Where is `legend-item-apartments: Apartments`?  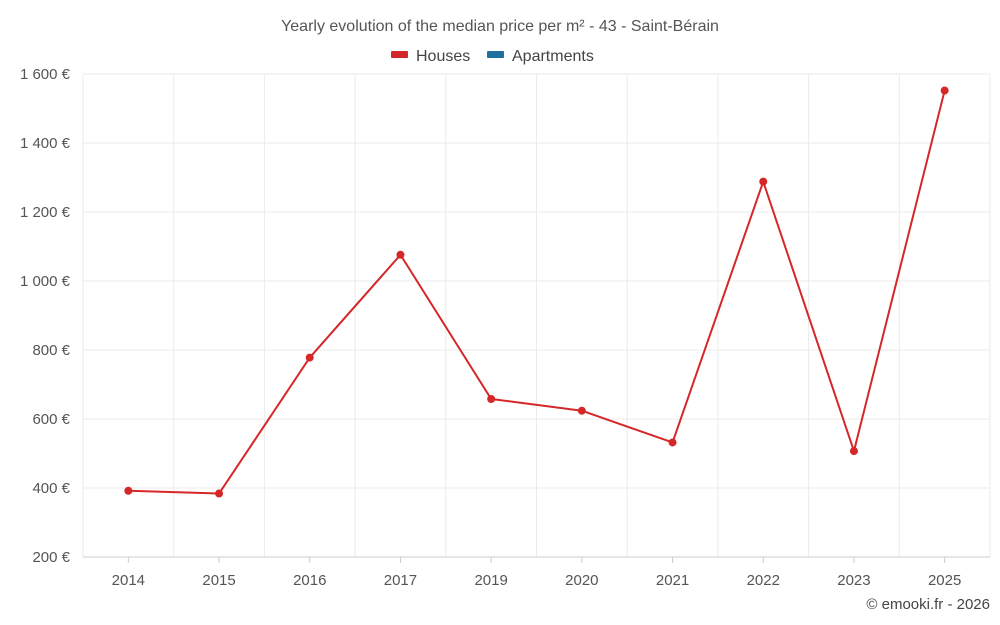
legend-item-apartments: Apartments is located at coordinates (540, 56).